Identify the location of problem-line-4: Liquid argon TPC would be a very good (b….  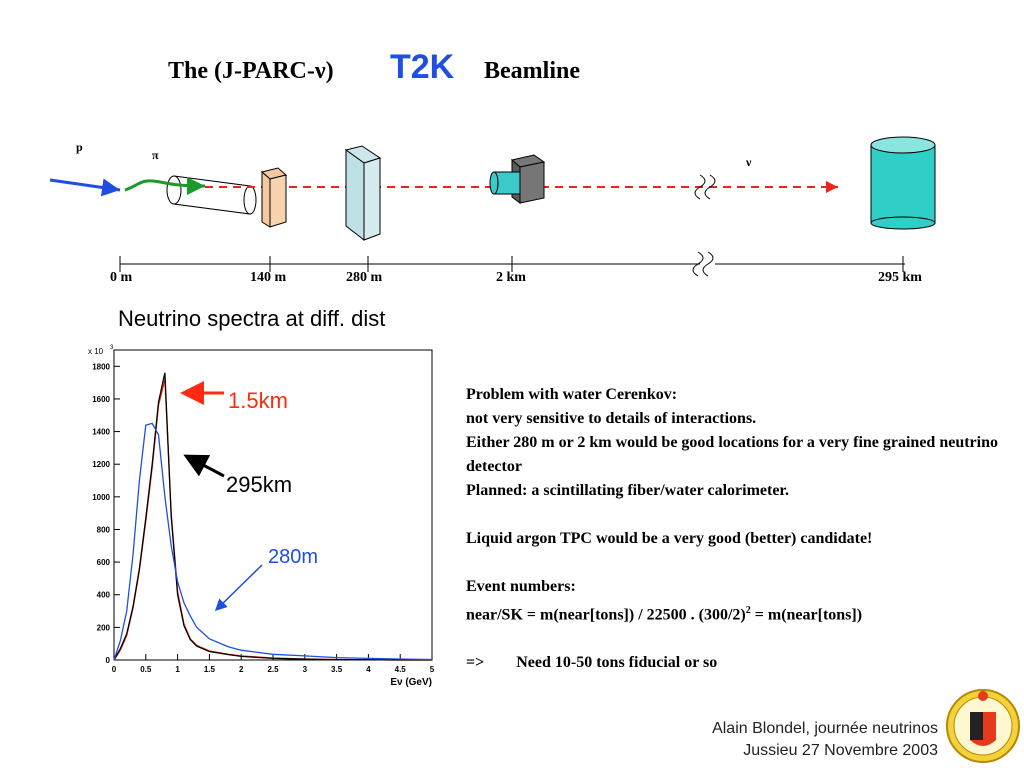
(669, 538).